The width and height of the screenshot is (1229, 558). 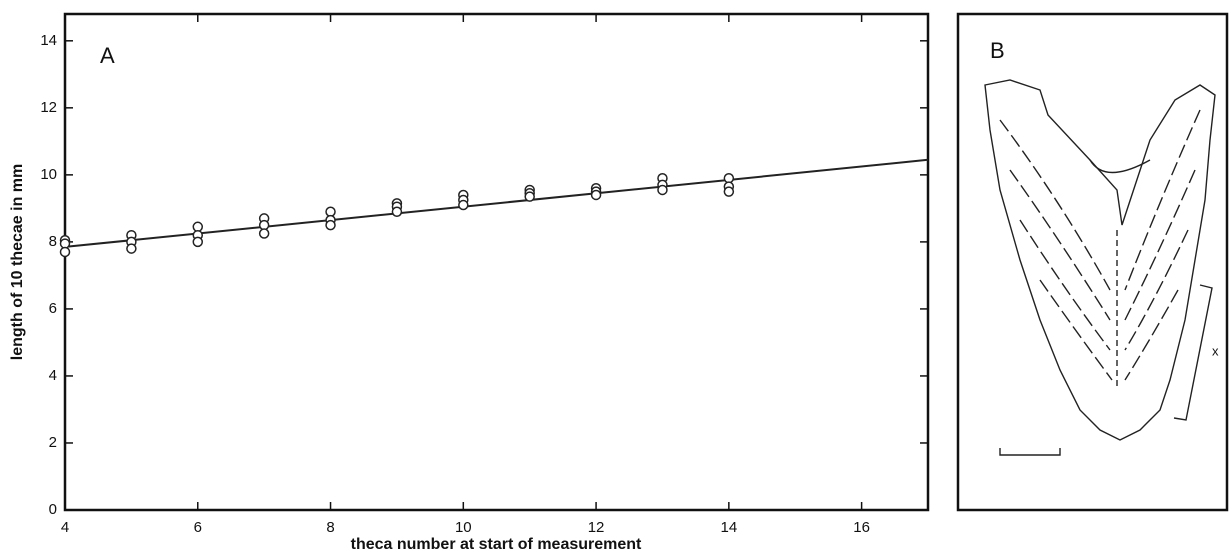 What do you see at coordinates (729, 527) in the screenshot?
I see `x-tick-label: 14` at bounding box center [729, 527].